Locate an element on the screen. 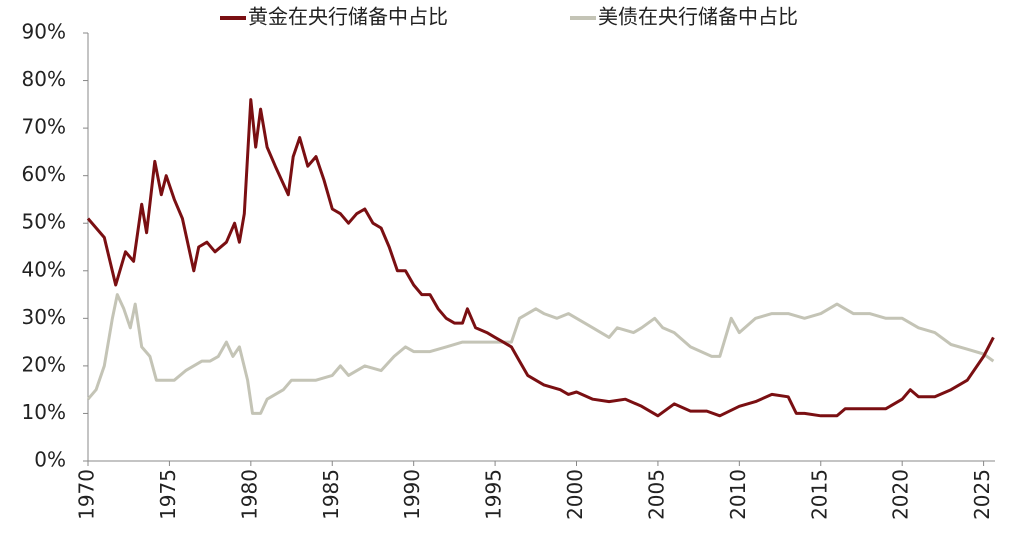 The height and width of the screenshot is (547, 1024). x-tick-label: 2025 is located at coordinates (982, 494).